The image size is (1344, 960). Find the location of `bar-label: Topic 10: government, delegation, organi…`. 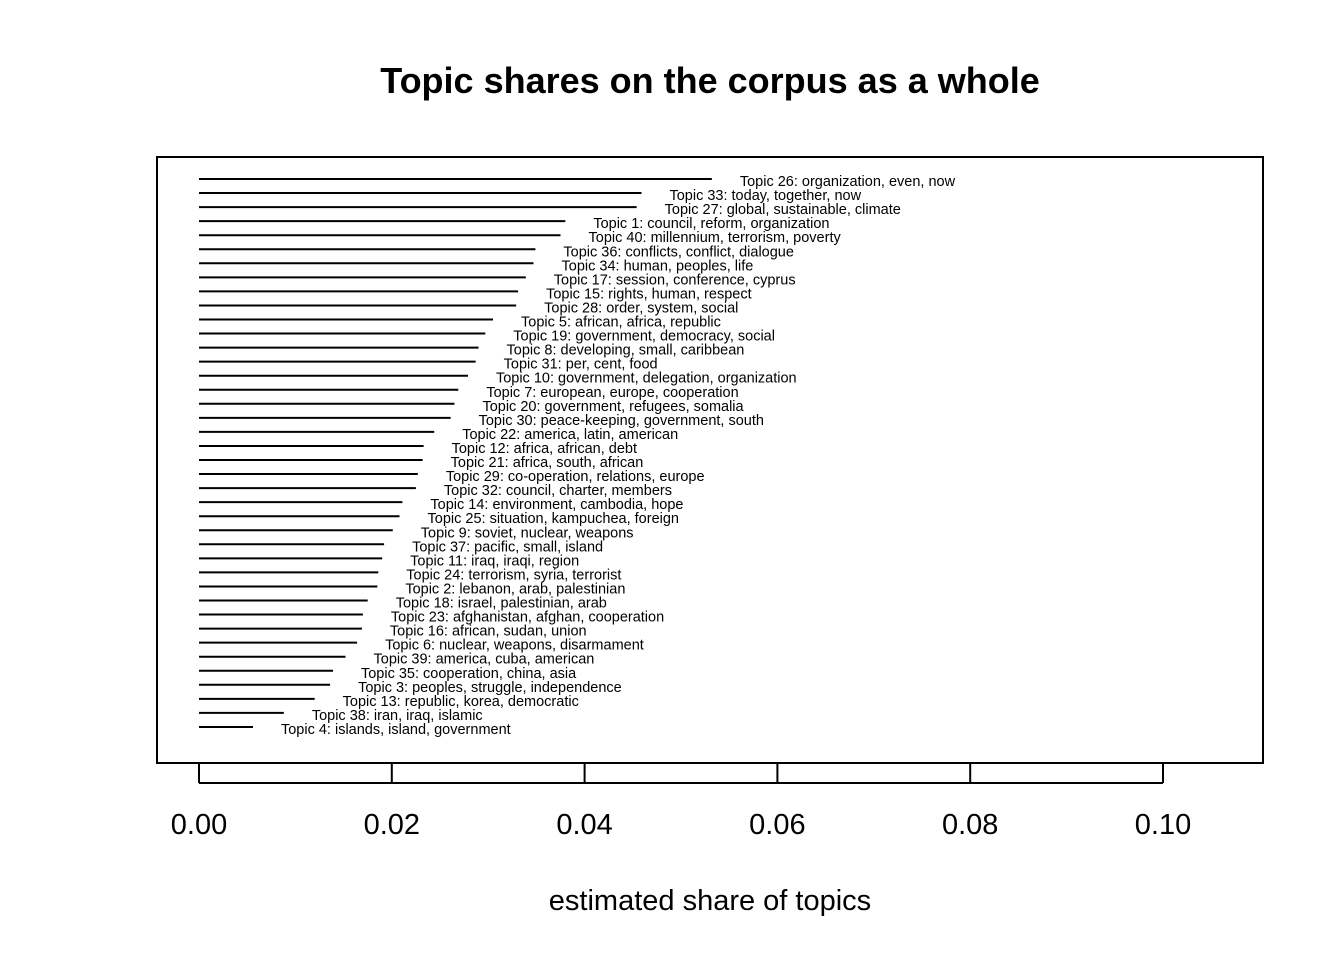

bar-label: Topic 10: government, delegation, organi… is located at coordinates (646, 379).